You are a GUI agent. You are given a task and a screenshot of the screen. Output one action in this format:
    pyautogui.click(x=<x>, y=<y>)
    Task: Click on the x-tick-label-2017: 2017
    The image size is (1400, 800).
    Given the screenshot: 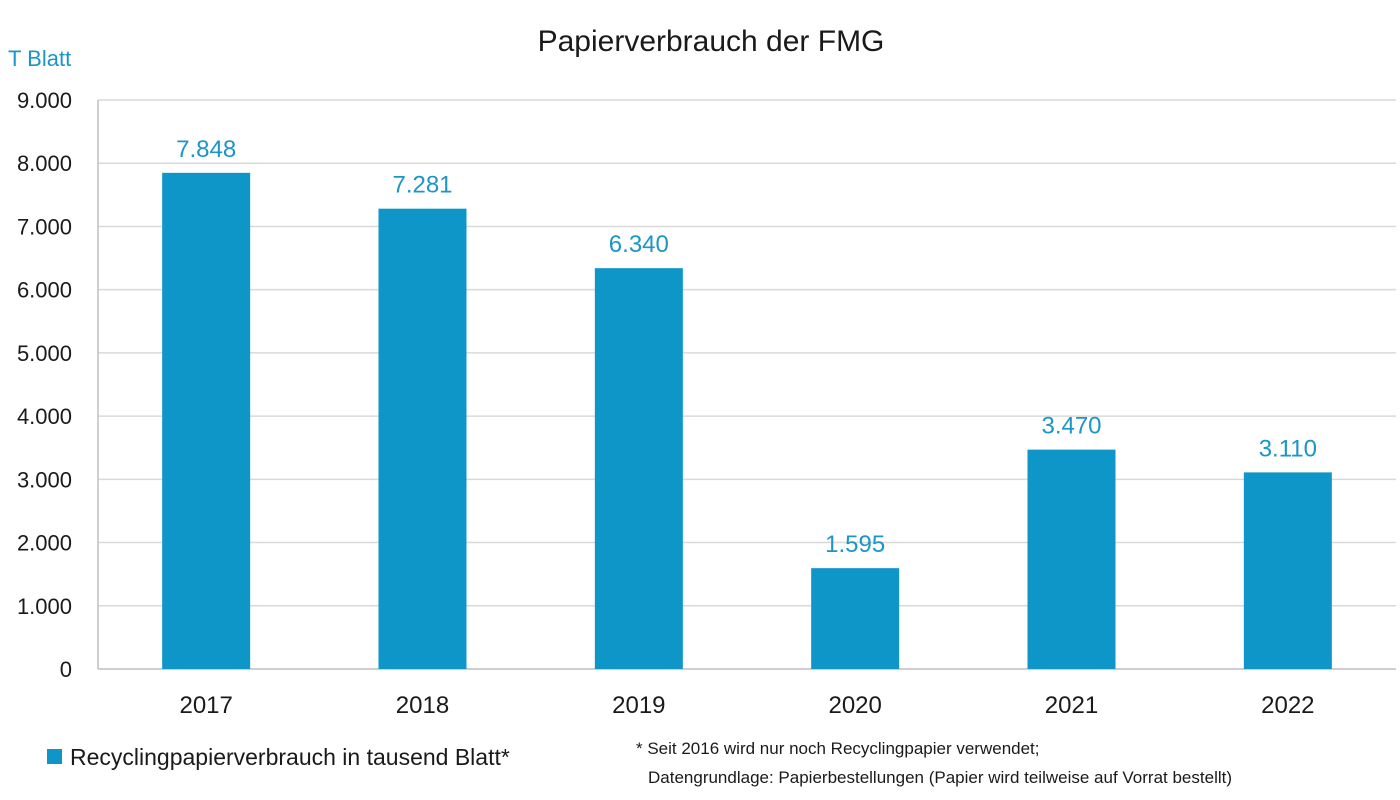 What is the action you would take?
    pyautogui.click(x=205, y=705)
    